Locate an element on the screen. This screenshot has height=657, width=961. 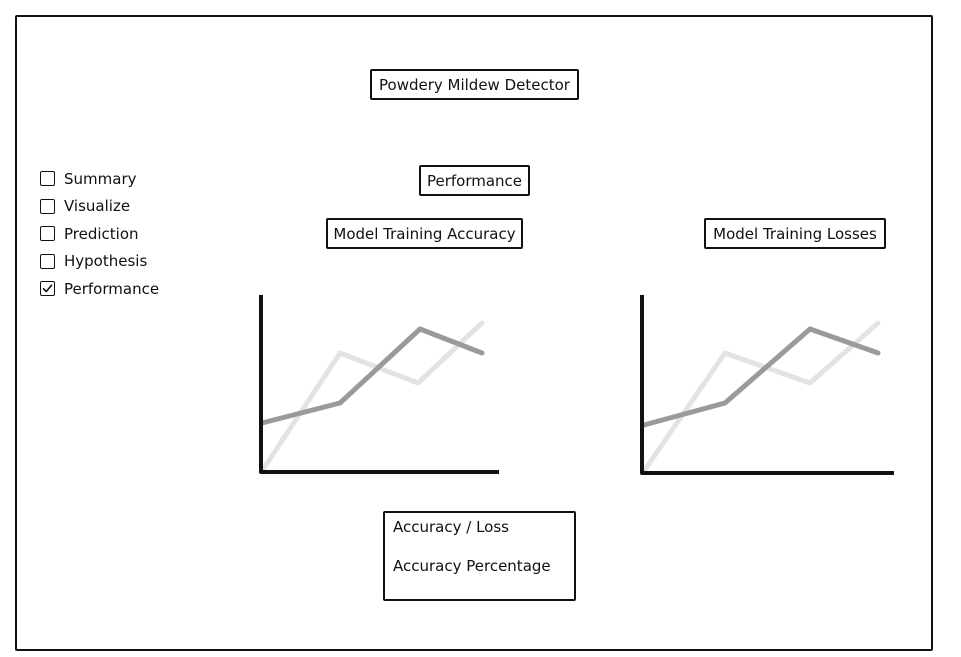
losses-chart-placeholder is located at coordinates (767, 385).